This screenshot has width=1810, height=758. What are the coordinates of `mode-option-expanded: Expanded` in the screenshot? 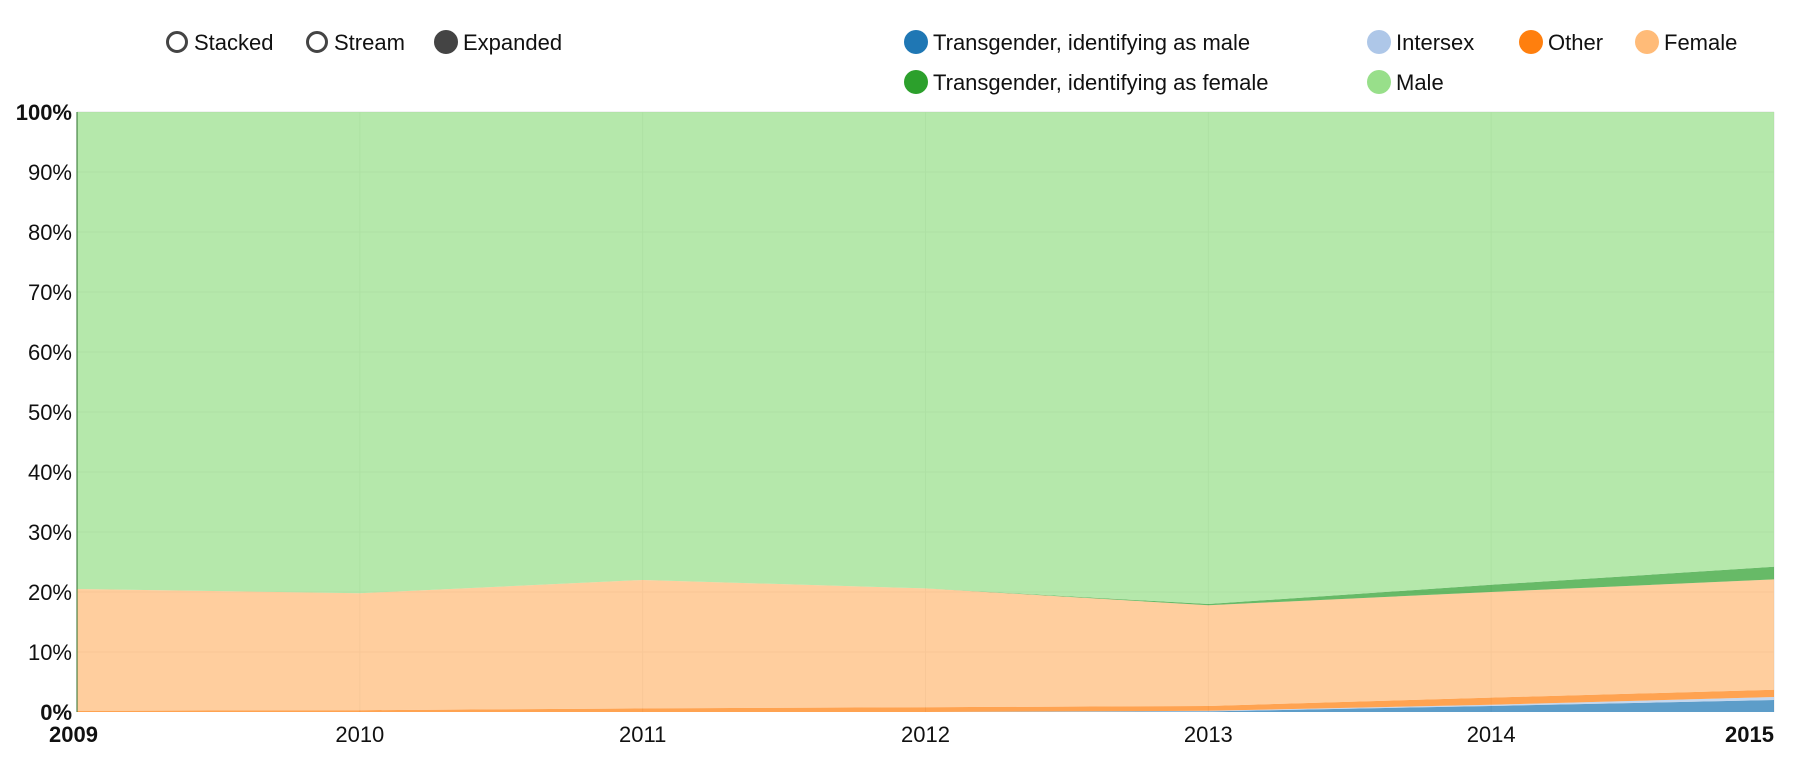 It's located at (498, 42).